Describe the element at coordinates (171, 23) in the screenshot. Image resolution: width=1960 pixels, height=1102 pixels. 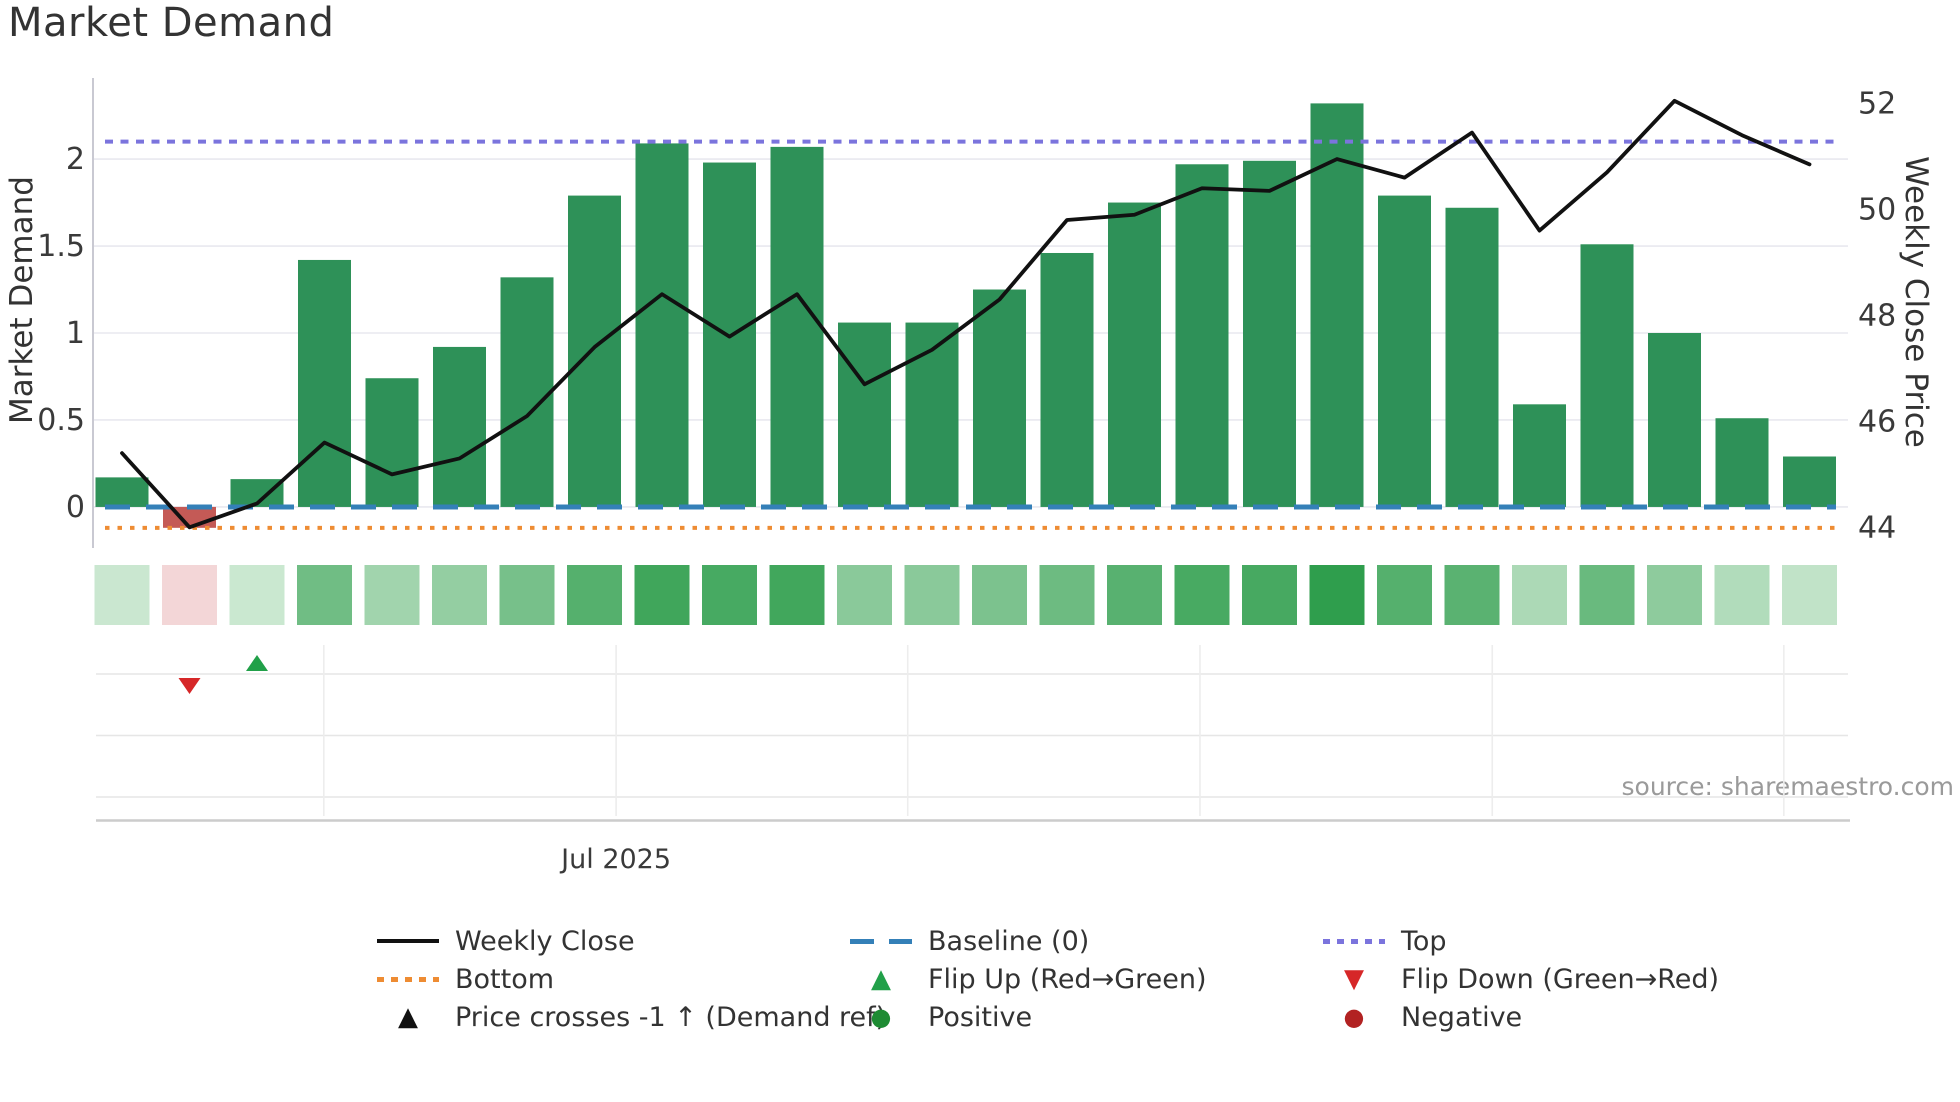
I see `page-title: Market Demand` at that location.